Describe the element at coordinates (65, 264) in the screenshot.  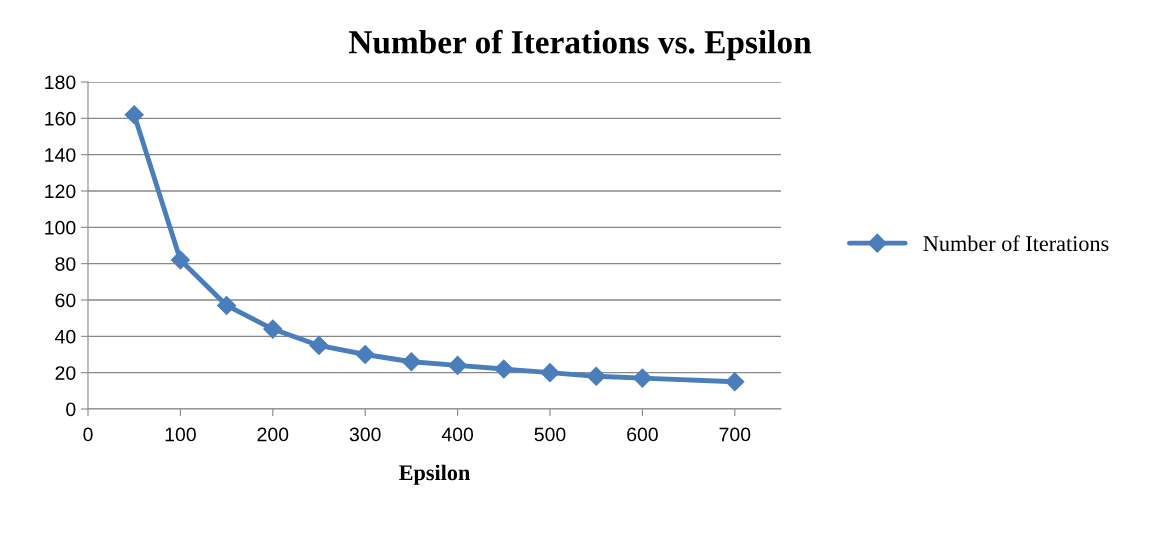
I see `y-tick-label: 80` at that location.